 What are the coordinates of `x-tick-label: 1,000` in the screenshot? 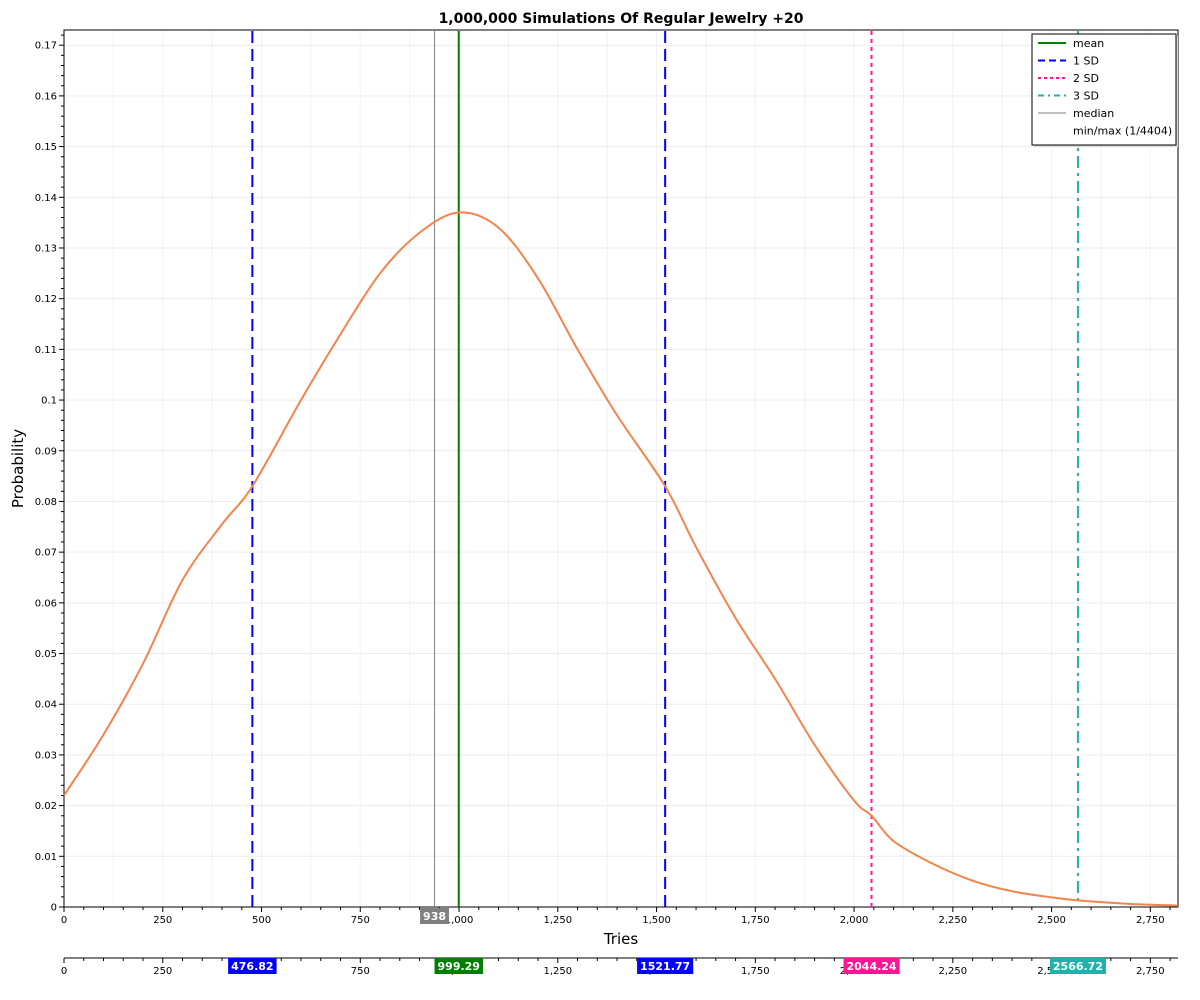 It's located at (459, 920).